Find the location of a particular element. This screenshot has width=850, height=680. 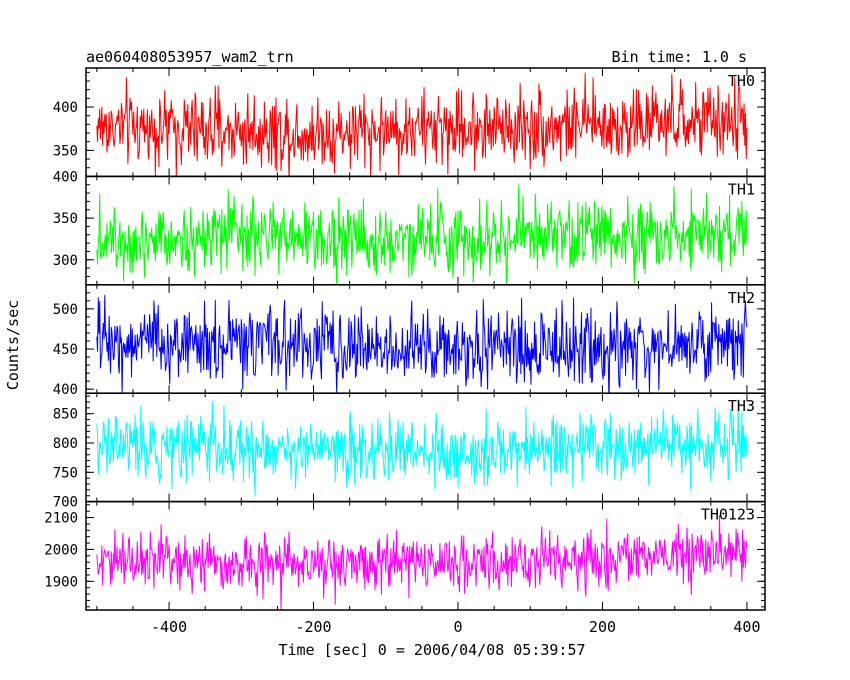

panel-label: TH0123 is located at coordinates (728, 515).